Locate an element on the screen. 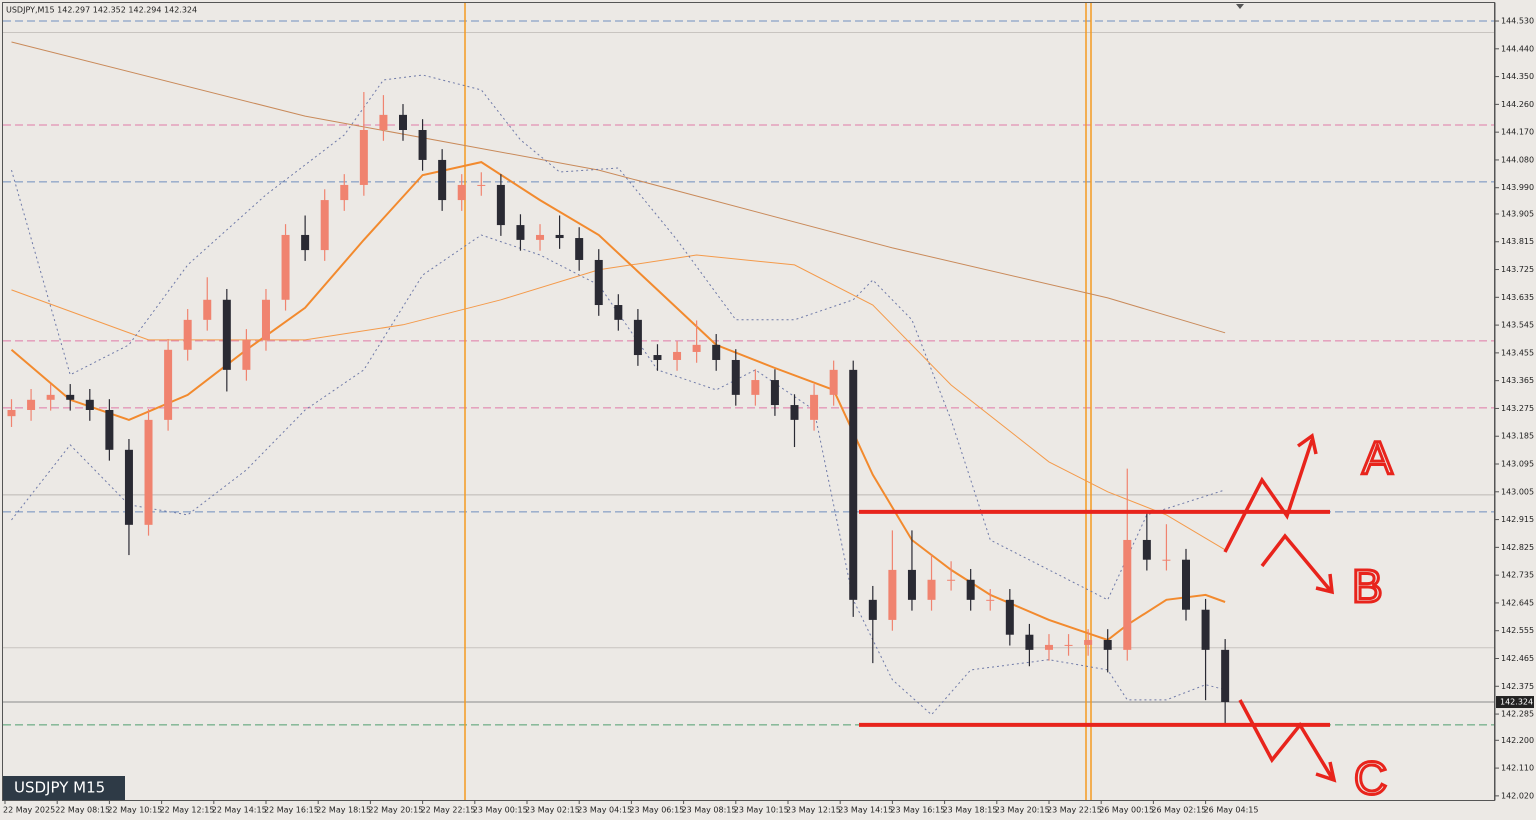 The height and width of the screenshot is (820, 1536). label-b: B is located at coordinates (1367, 586).